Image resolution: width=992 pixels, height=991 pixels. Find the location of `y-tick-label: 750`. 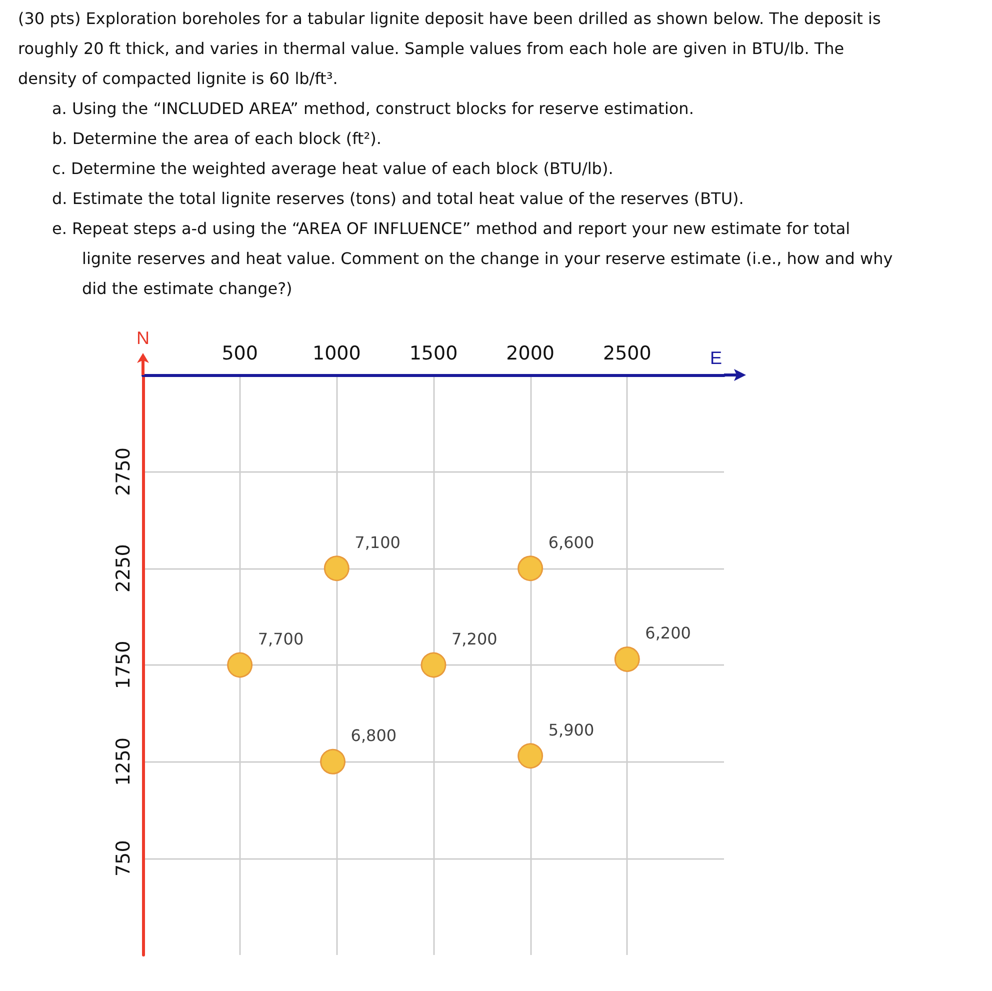

y-tick-label: 750 is located at coordinates (123, 858).